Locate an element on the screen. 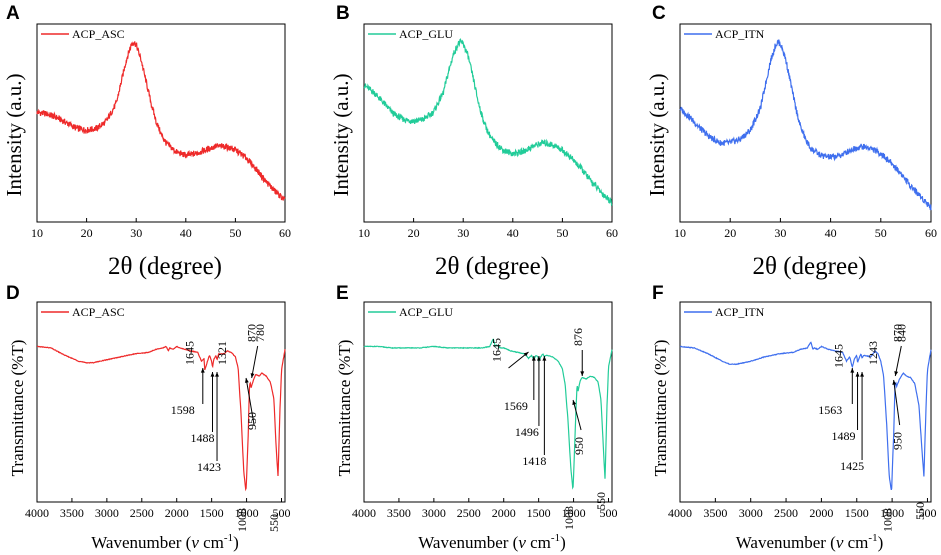 Image resolution: width=941 pixels, height=555 pixels. peak-annotation-780: 780 is located at coordinates (260, 333).